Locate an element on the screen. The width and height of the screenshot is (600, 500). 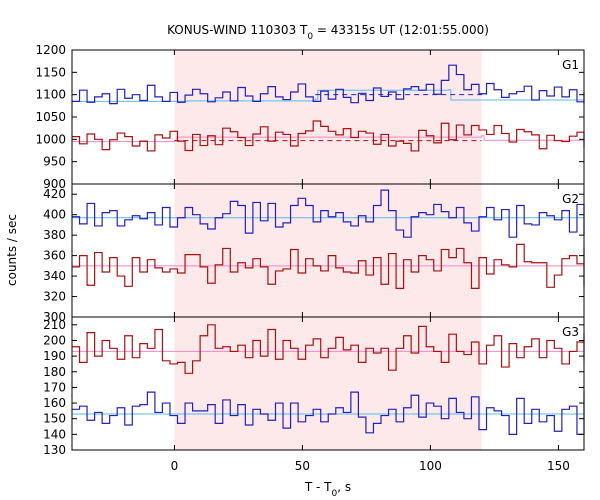
panel-g2-y-tick-label: 320 is located at coordinates (54, 297).